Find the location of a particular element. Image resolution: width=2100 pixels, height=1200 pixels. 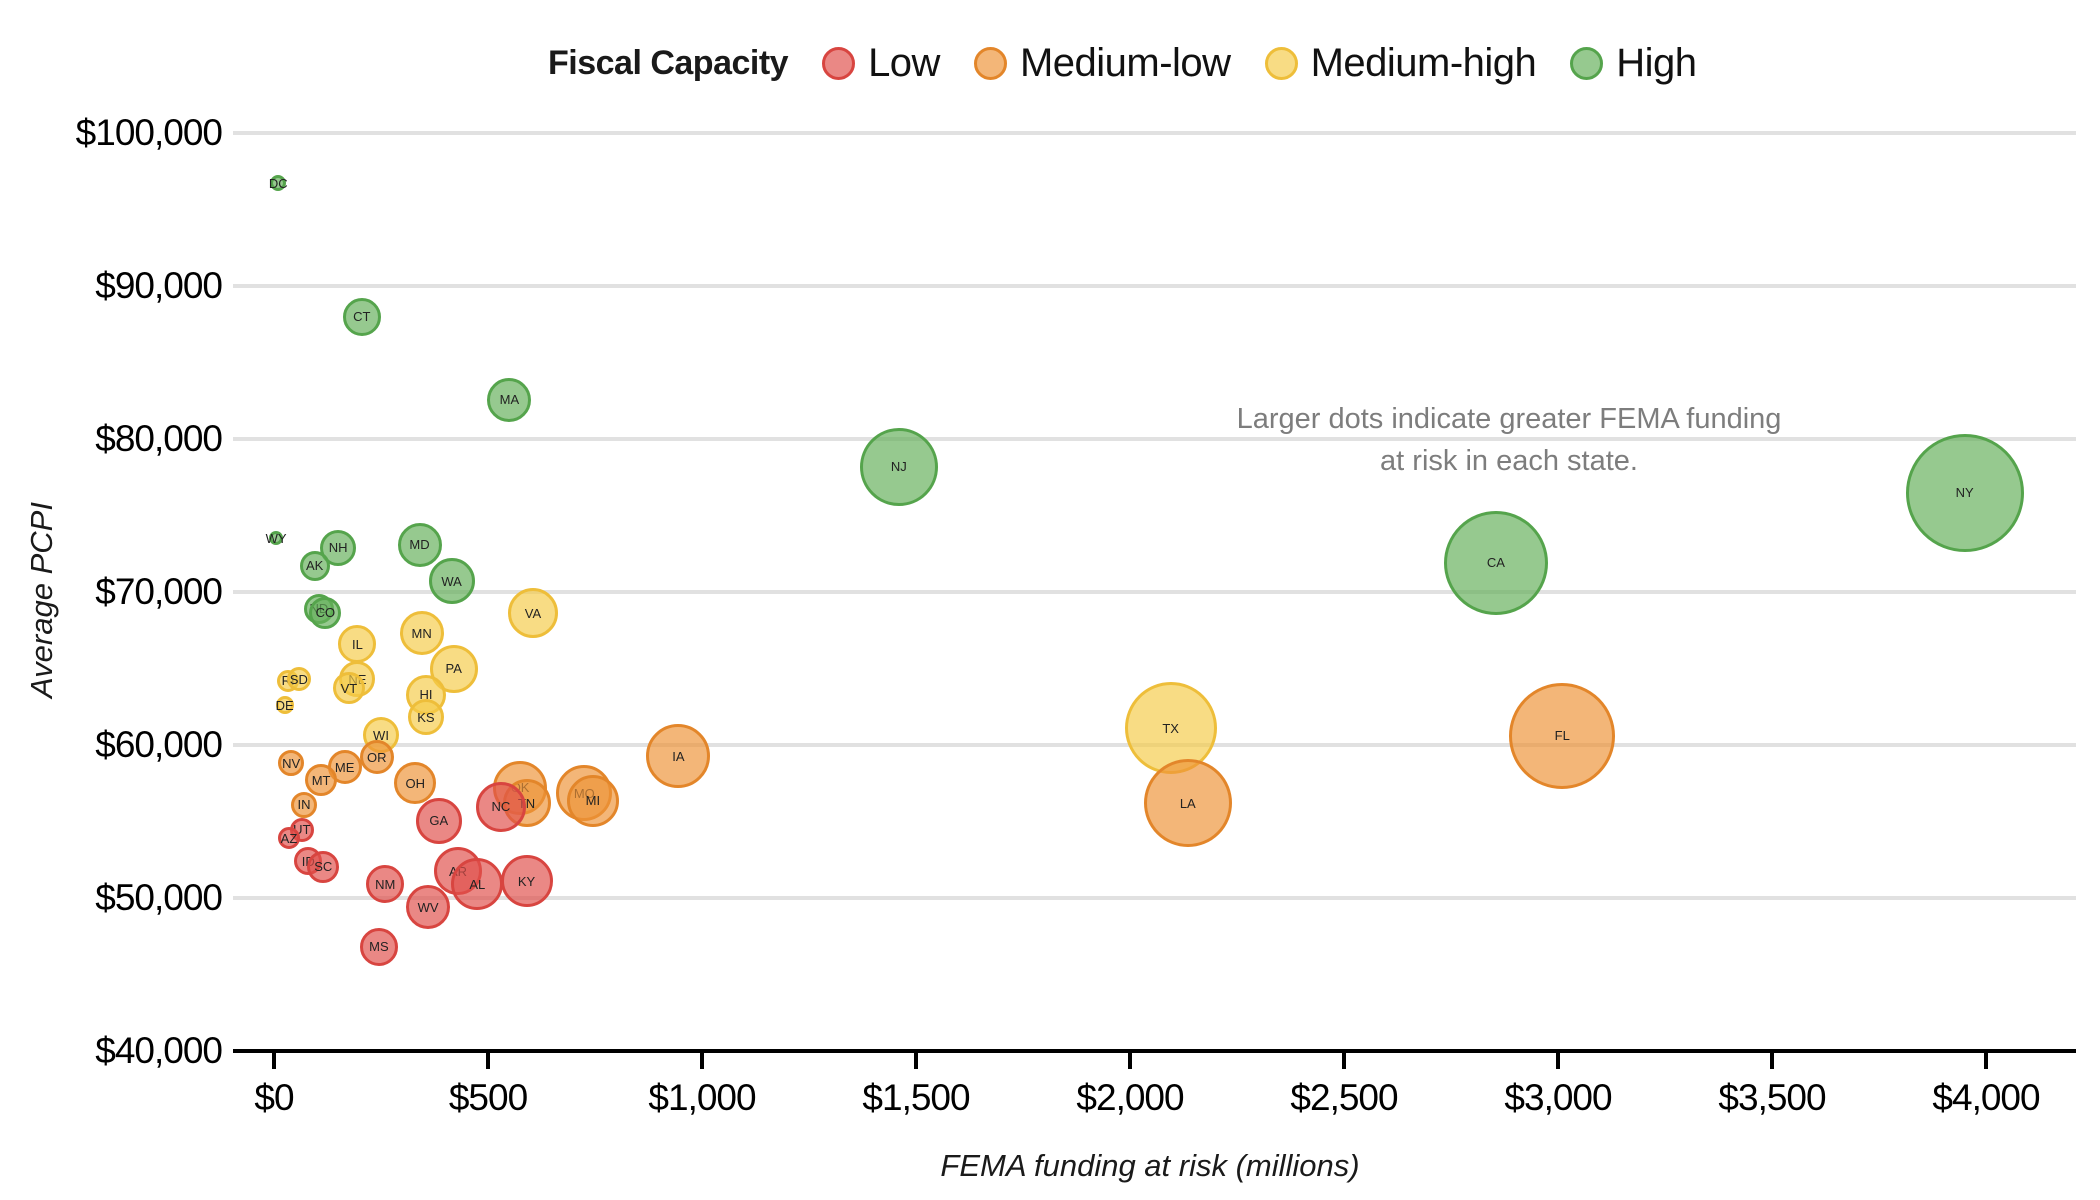

bubble-label: ME is located at coordinates (344, 767).